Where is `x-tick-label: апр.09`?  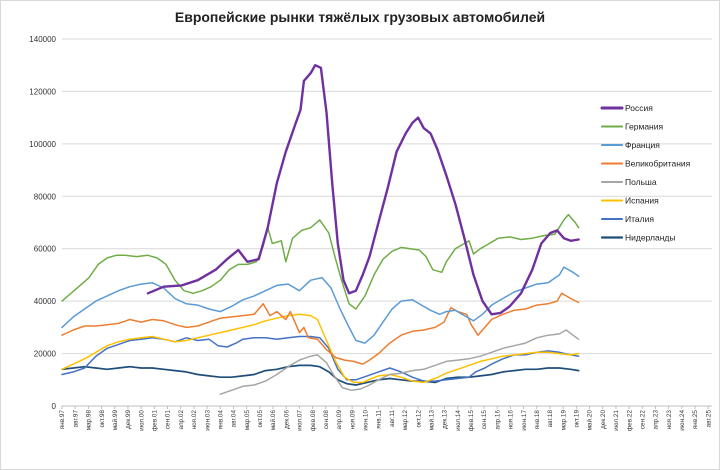 x-tick-label: апр.09 is located at coordinates (339, 420).